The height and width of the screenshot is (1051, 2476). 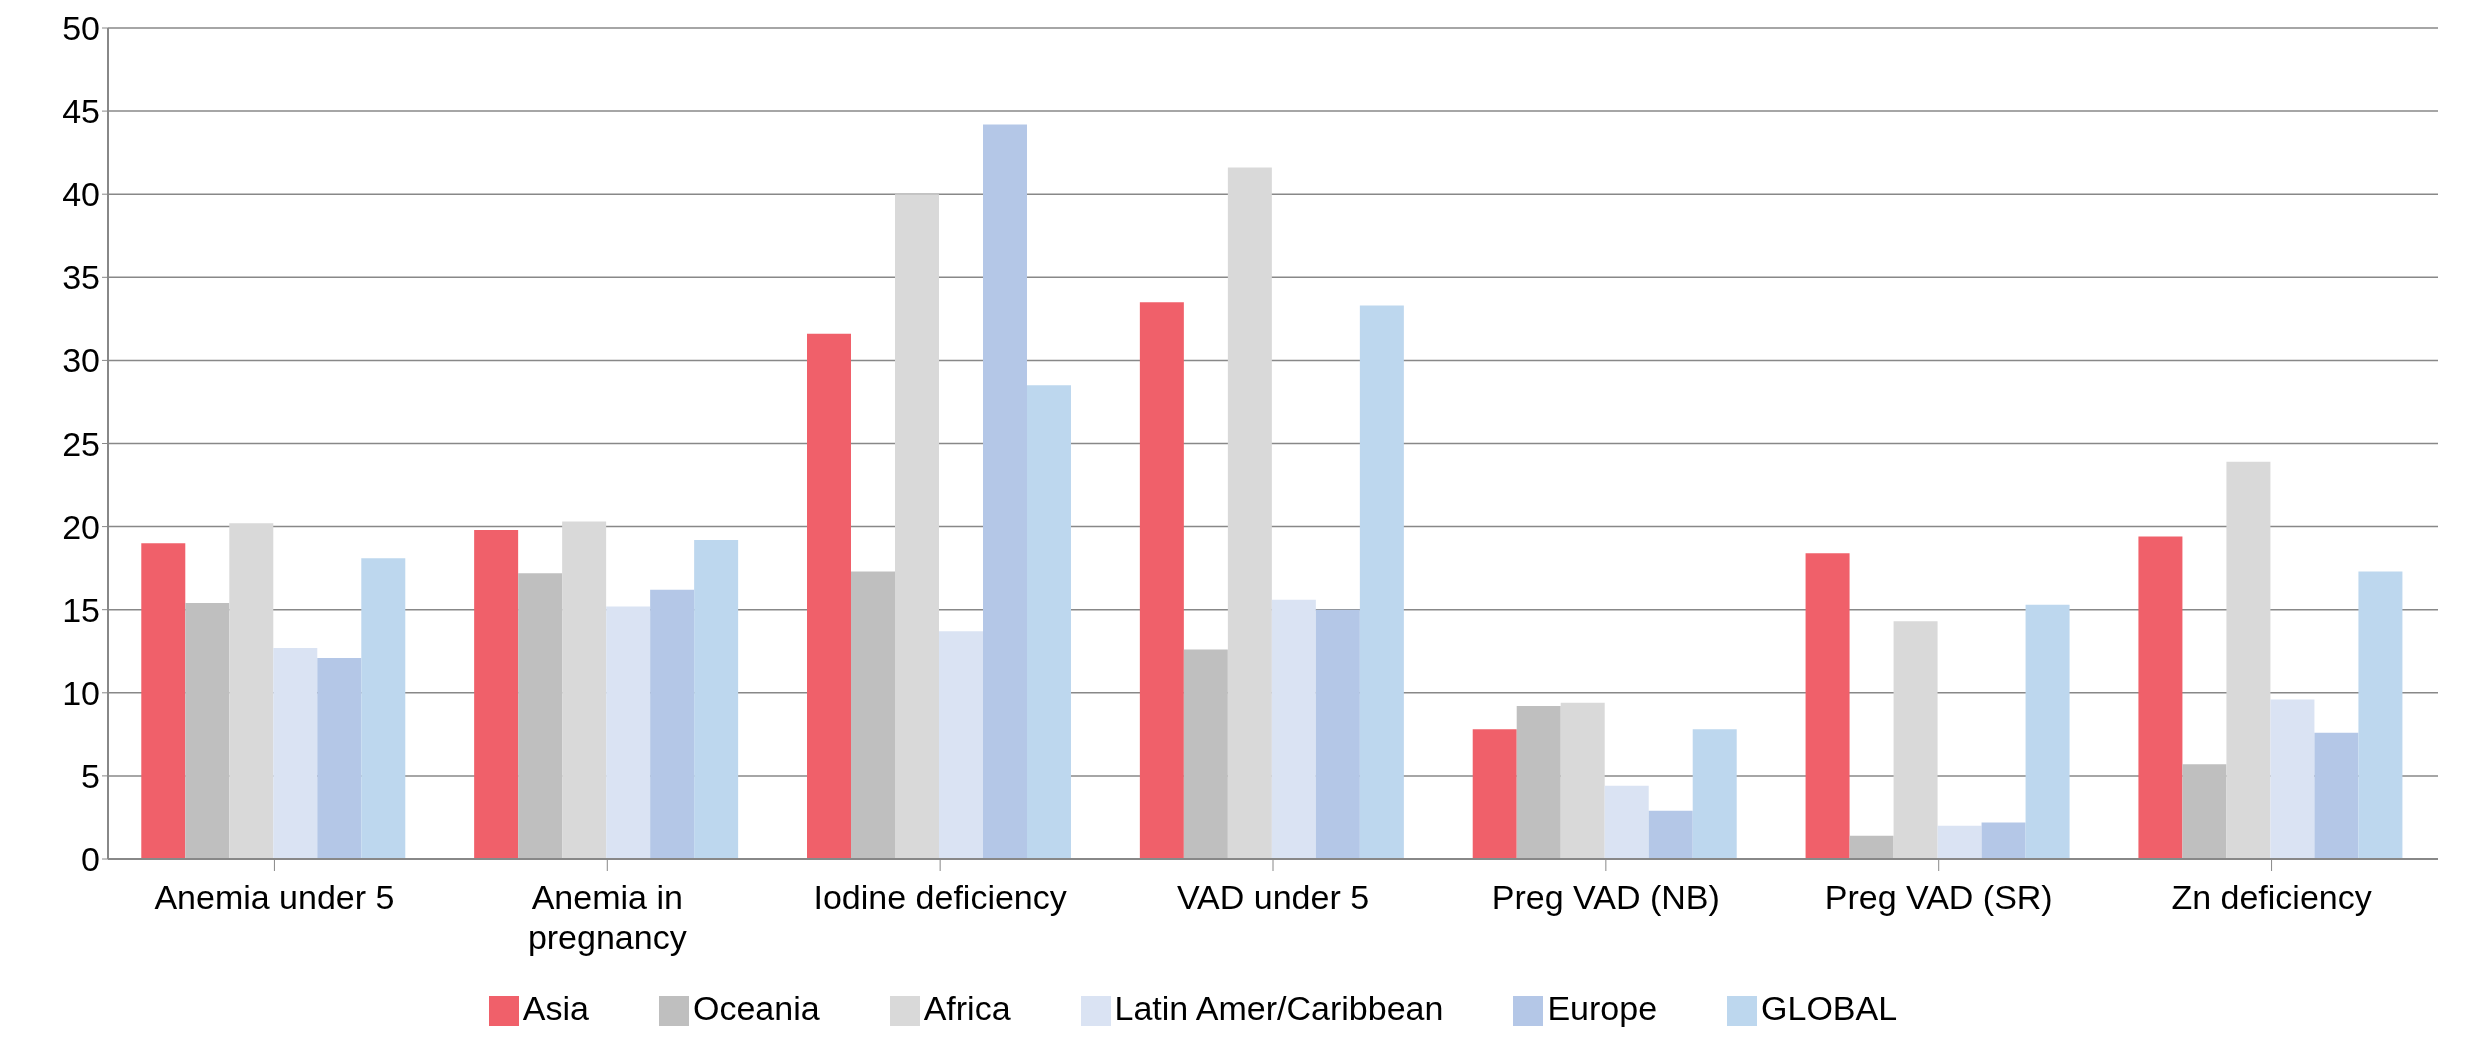 I want to click on x-tick-label: Preg VAD (NB), so click(x=1605, y=897).